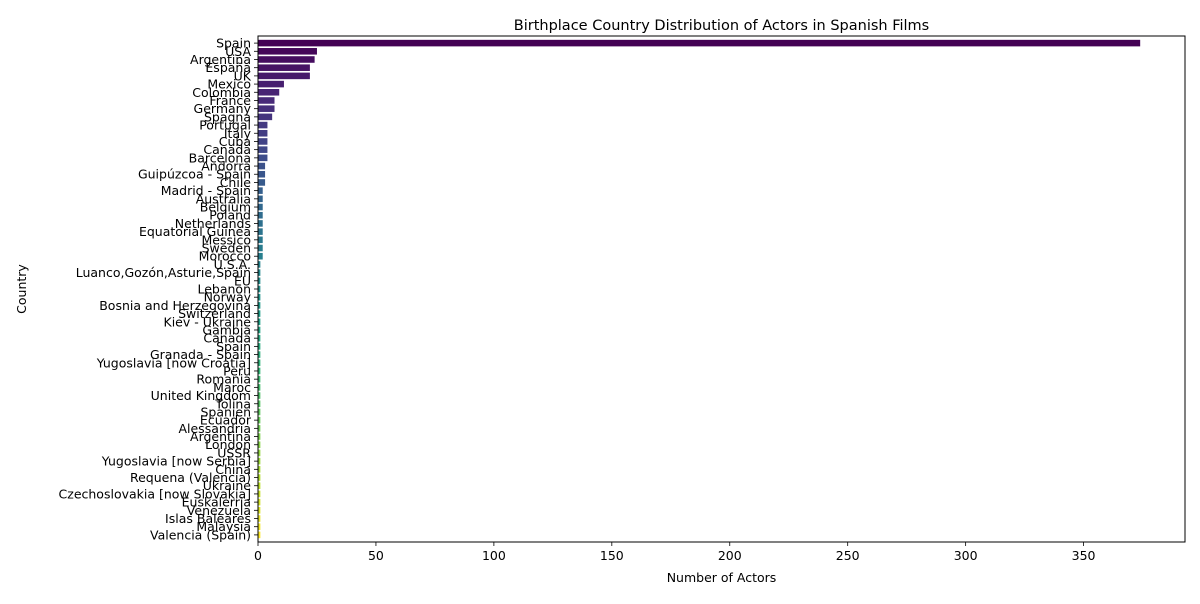  I want to click on y-tick-label: USA, so click(238, 51).